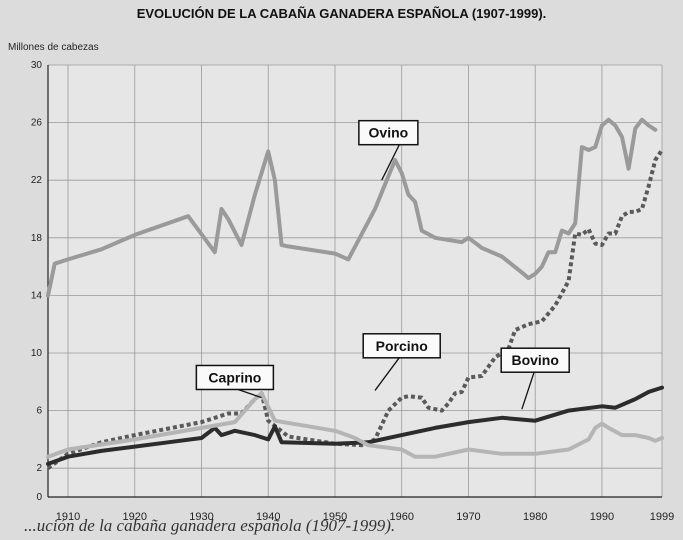 Image resolution: width=683 pixels, height=540 pixels. What do you see at coordinates (201, 517) in the screenshot?
I see `x-tick-label: 1930` at bounding box center [201, 517].